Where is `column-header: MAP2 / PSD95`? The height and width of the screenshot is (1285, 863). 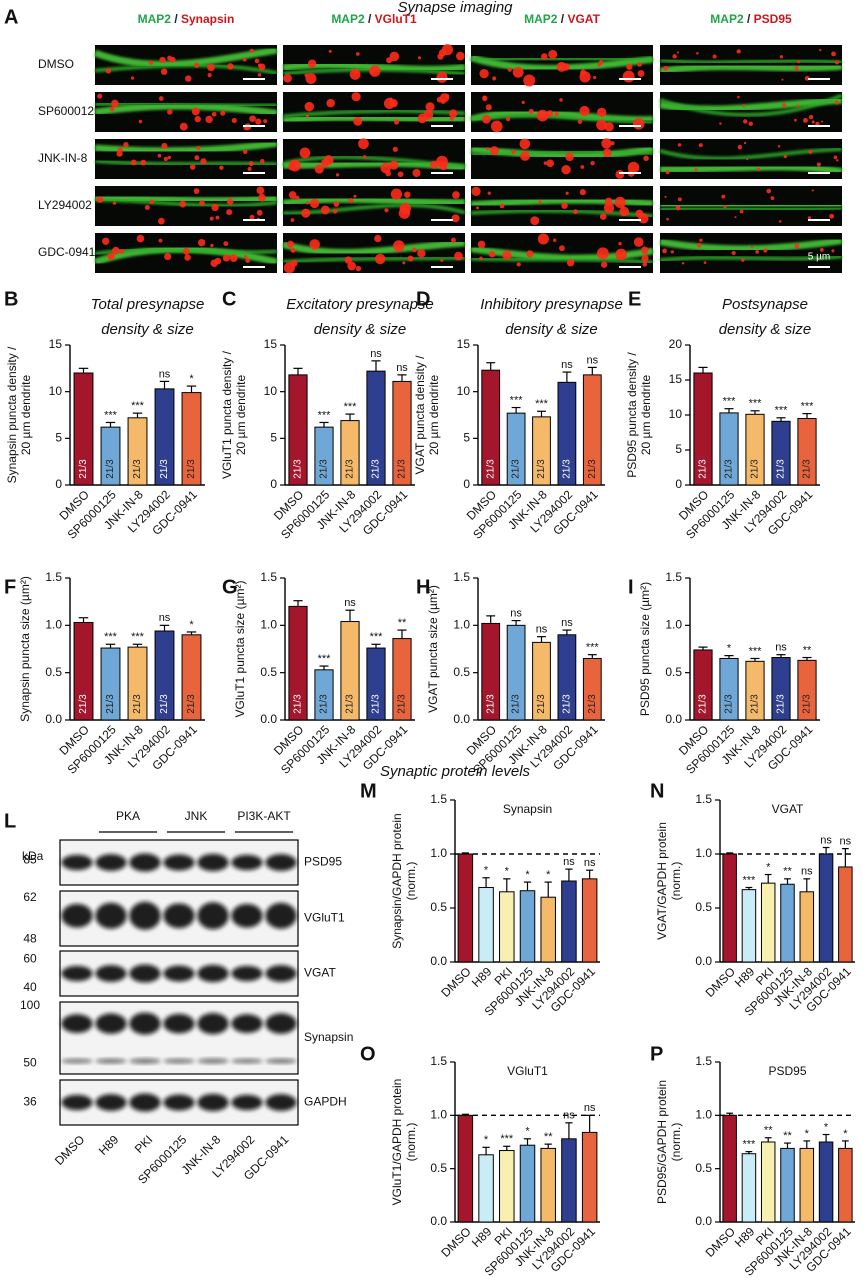 column-header: MAP2 / PSD95 is located at coordinates (751, 19).